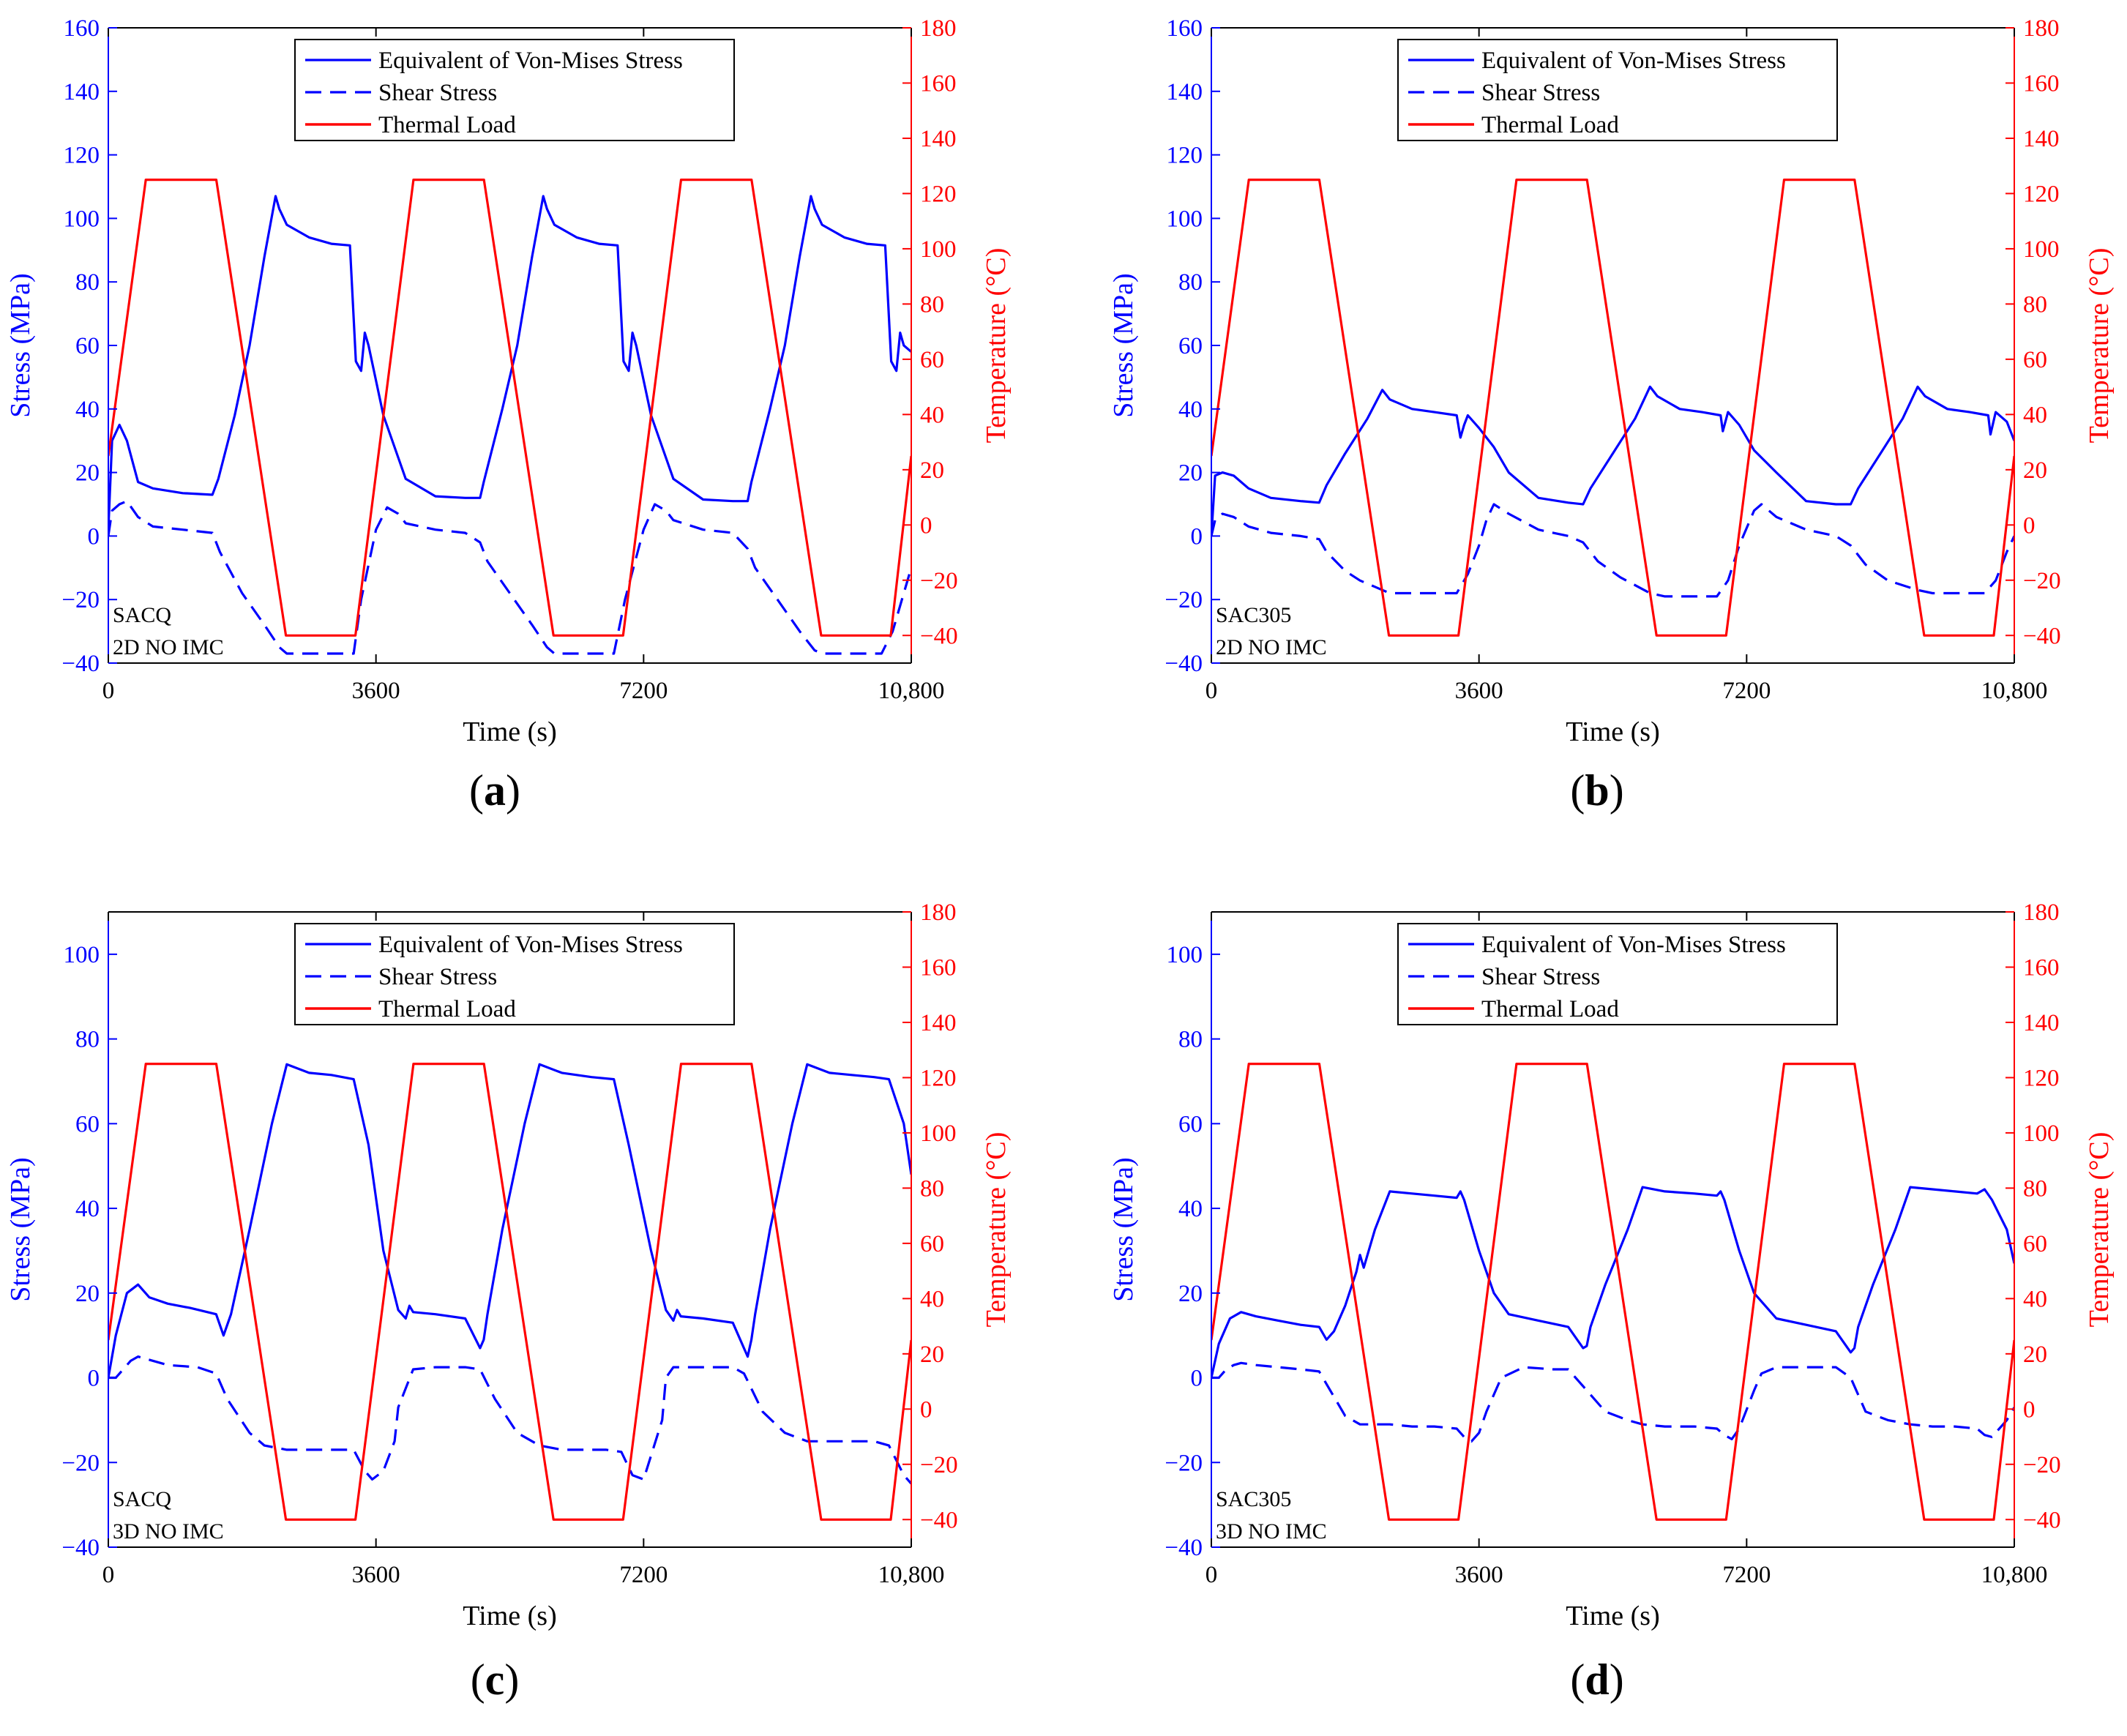  Describe the element at coordinates (1578, 1680) in the screenshot. I see `panel-label-open-paren: (` at that location.